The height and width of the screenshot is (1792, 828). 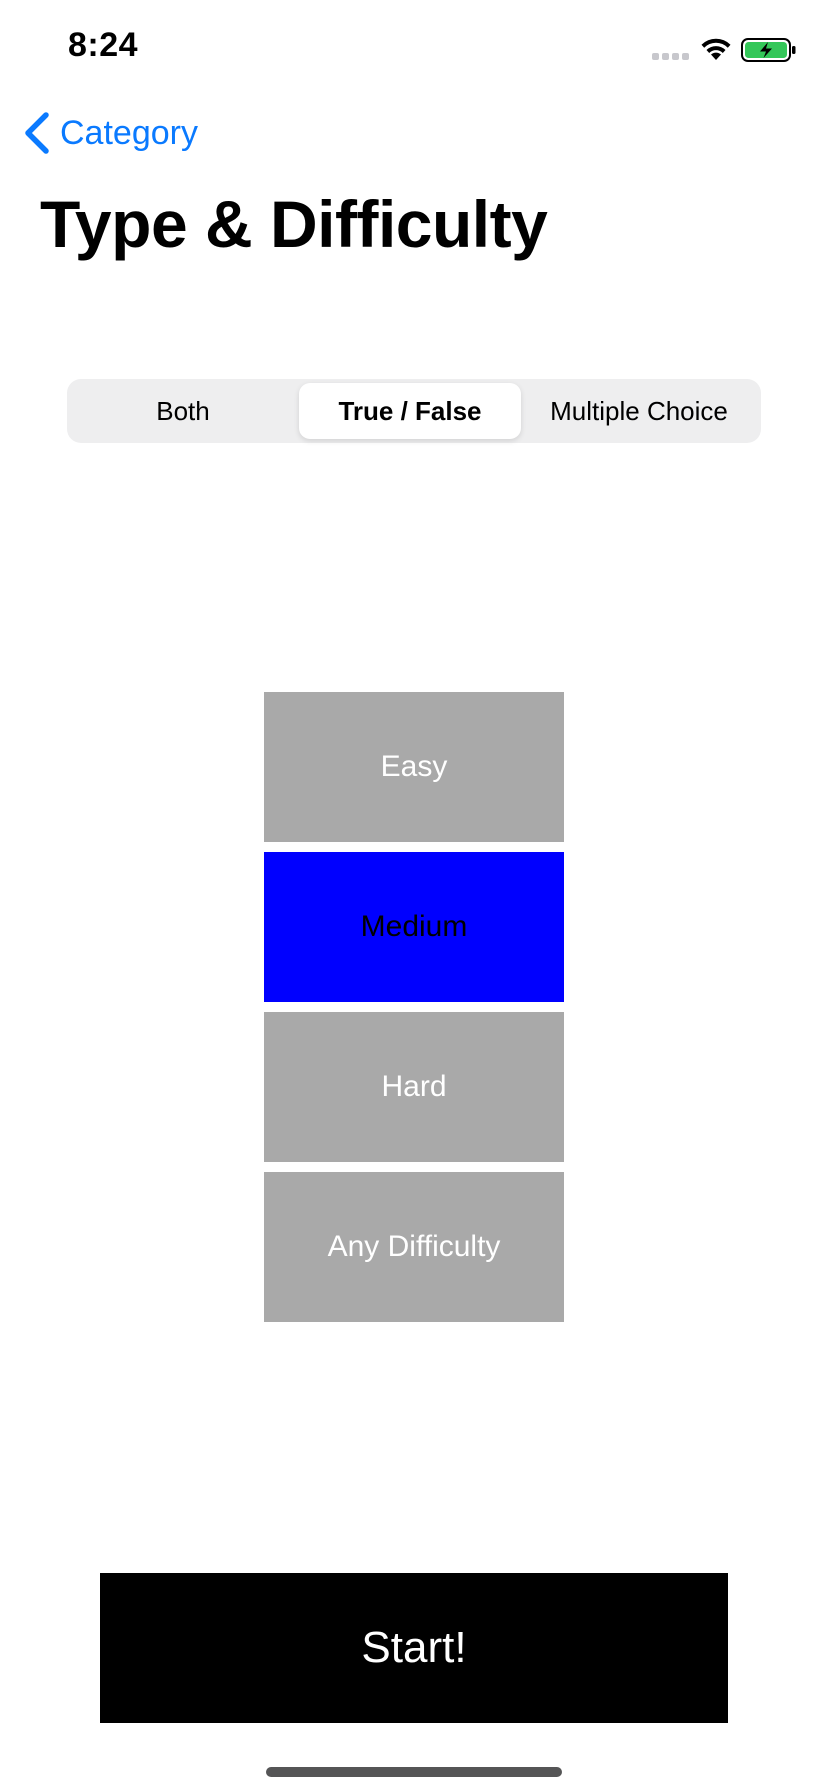 I want to click on difficulty-any-button: Any Difficulty, so click(x=414, y=1247).